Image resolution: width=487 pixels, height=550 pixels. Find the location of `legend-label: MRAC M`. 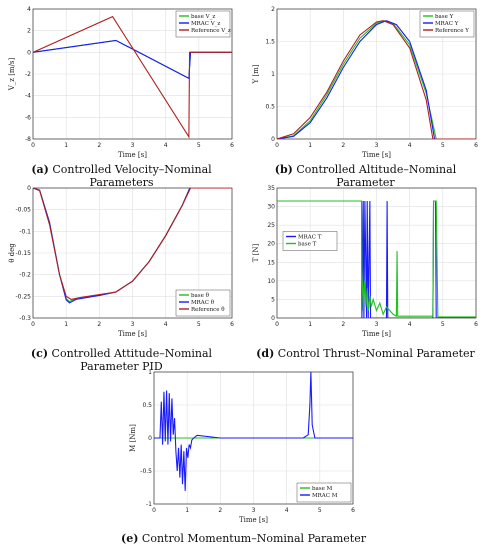

legend-label: MRAC M is located at coordinates (325, 496).